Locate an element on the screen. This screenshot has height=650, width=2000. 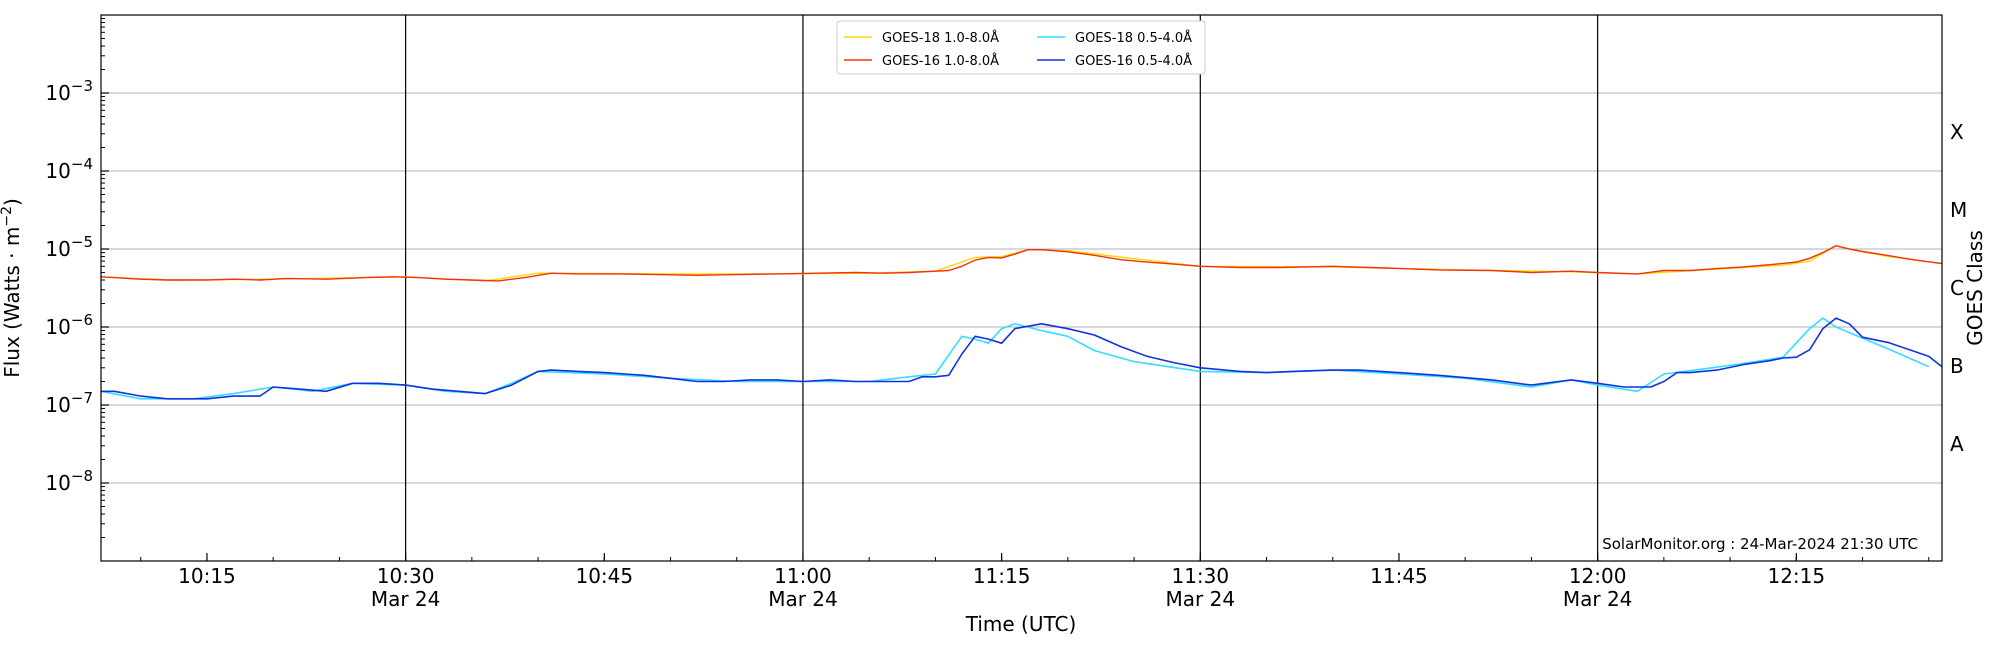
legend-label: GOES-18 1.0-8.0Å is located at coordinates (940, 38).